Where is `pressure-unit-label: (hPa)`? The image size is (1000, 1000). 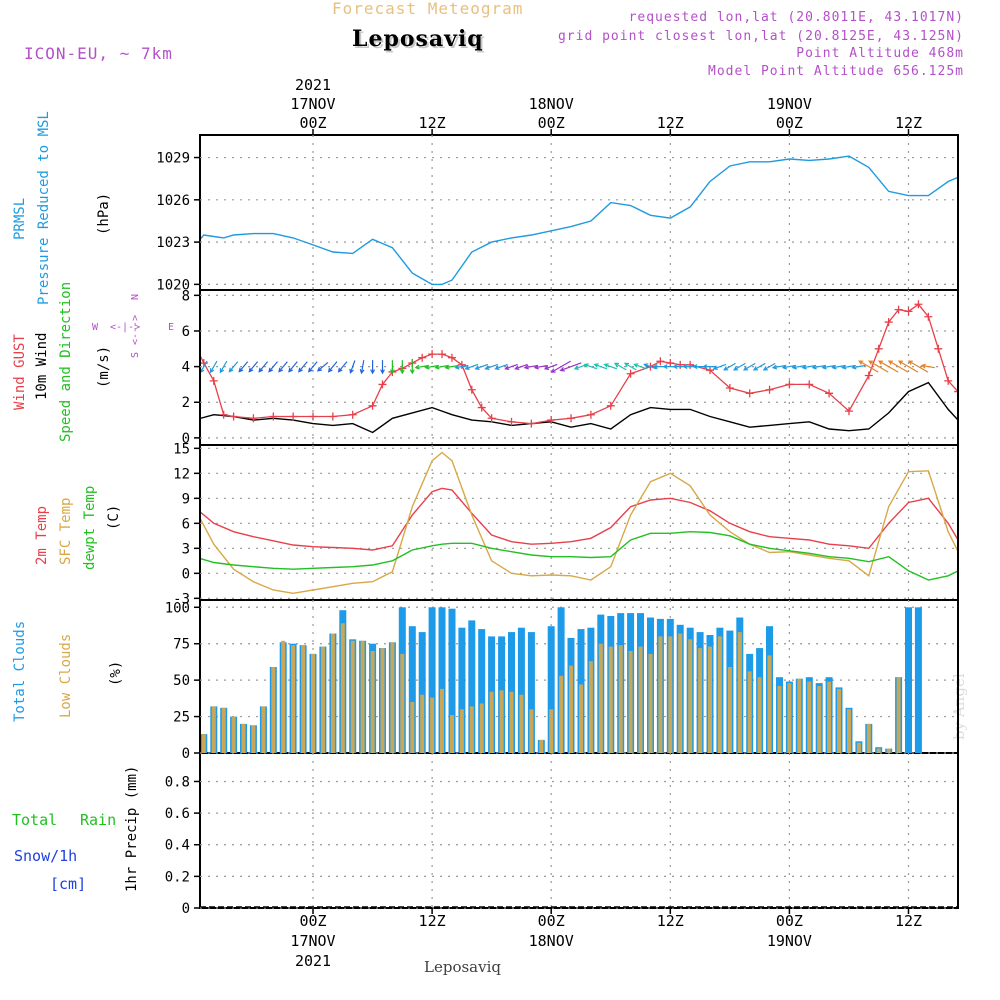
pressure-unit-label: (hPa) is located at coordinates (104, 214).